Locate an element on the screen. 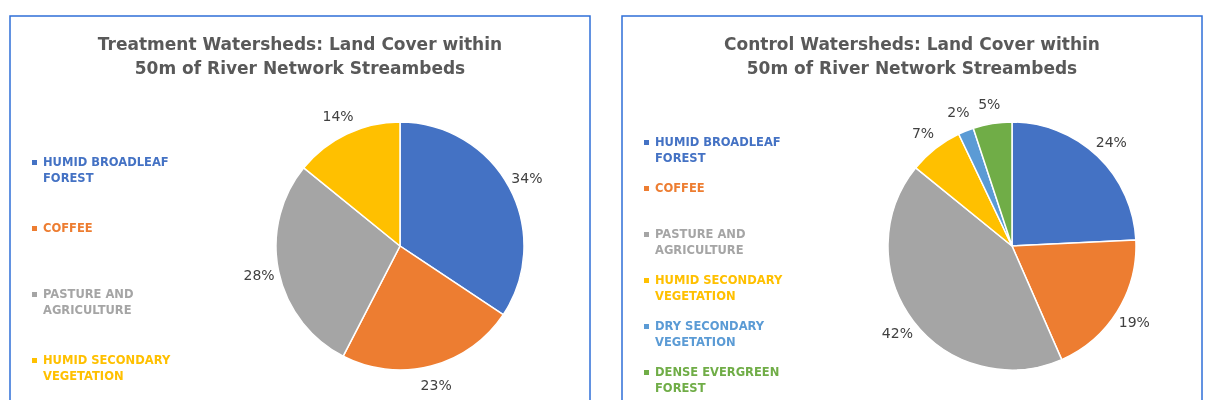  chart-title: Treatment Watersheds: Land Cover within 50m of River Network Streambeds is located at coordinates (300, 56).